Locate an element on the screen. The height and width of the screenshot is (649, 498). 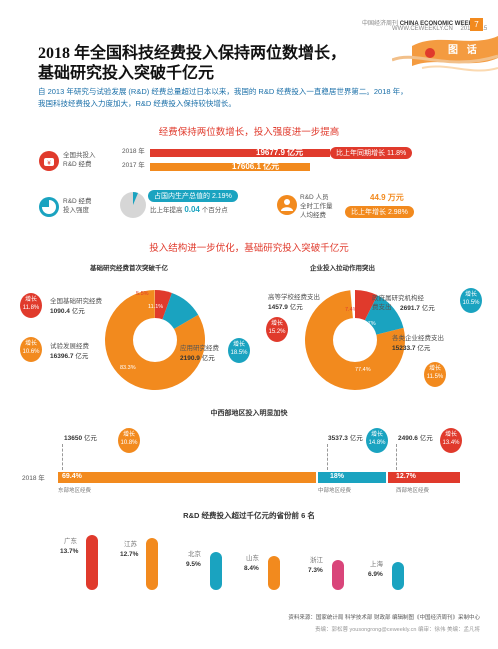
gdp-pill: 占国内生产总值的 2.19% is located at coordinates (193, 196).